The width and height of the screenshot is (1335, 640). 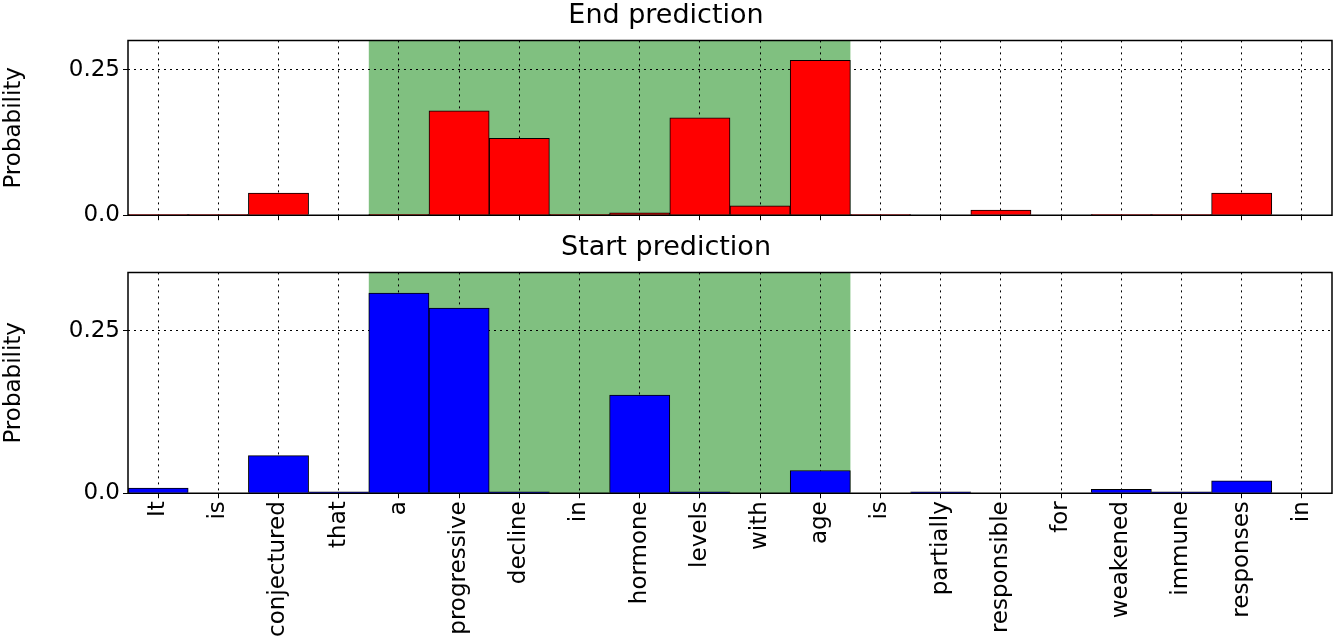 What do you see at coordinates (998, 567) in the screenshot?
I see `x-tick-label: responsible` at bounding box center [998, 567].